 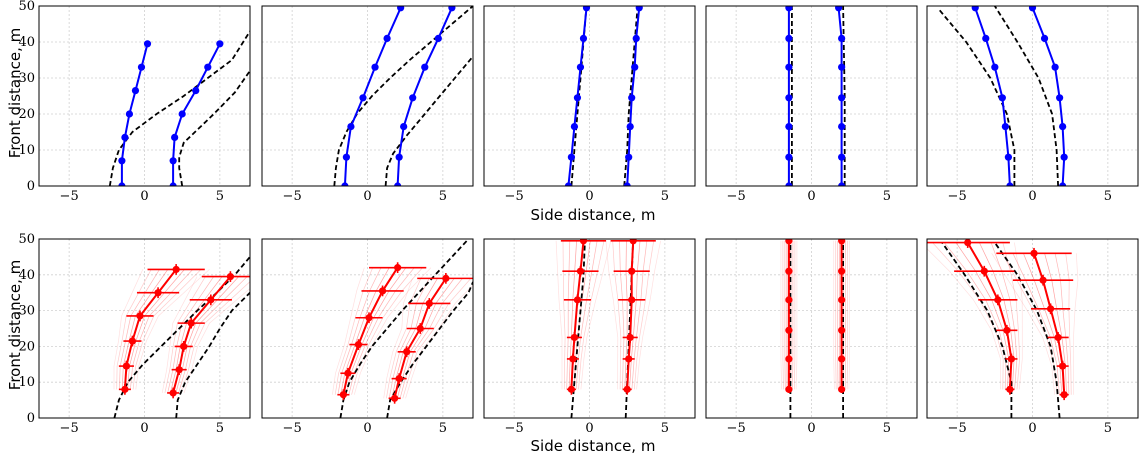 What do you see at coordinates (26, 114) in the screenshot?
I see `y-tick-label: 20` at bounding box center [26, 114].